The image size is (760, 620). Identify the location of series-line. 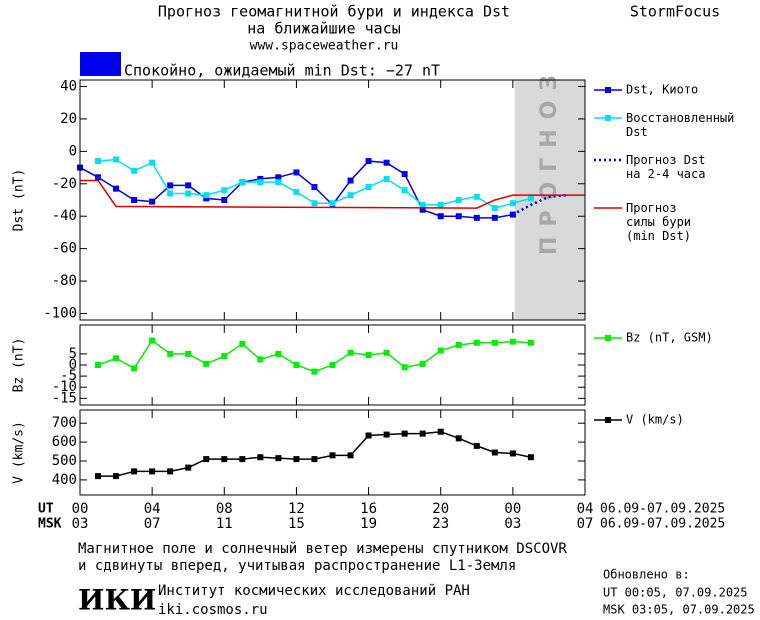
(315, 453).